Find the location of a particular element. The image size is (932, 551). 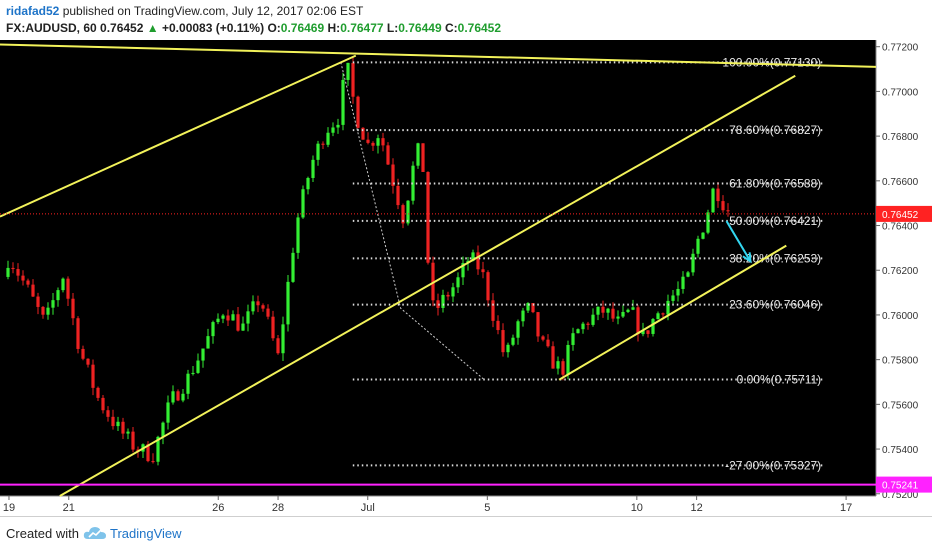

y-tick-label: 0.75800 is located at coordinates (900, 361).